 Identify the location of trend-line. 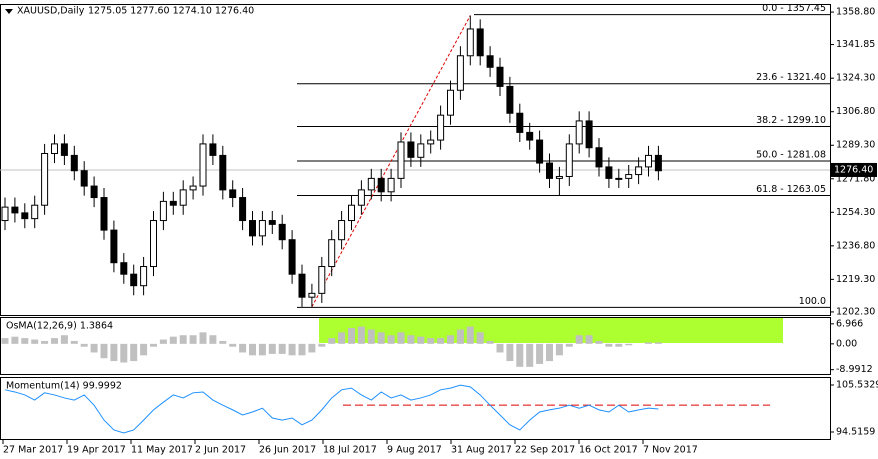
(391, 161).